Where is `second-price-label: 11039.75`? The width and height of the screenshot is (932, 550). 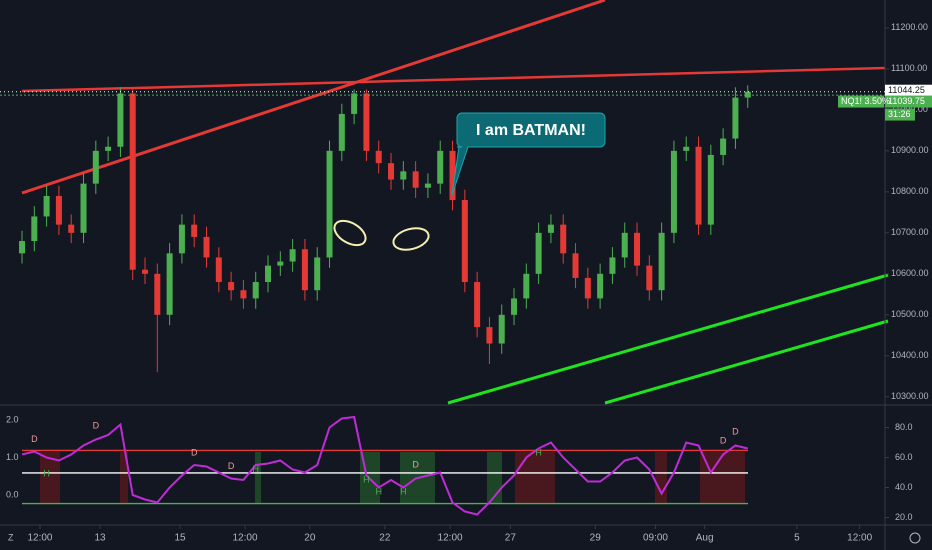 second-price-label: 11039.75 is located at coordinates (906, 101).